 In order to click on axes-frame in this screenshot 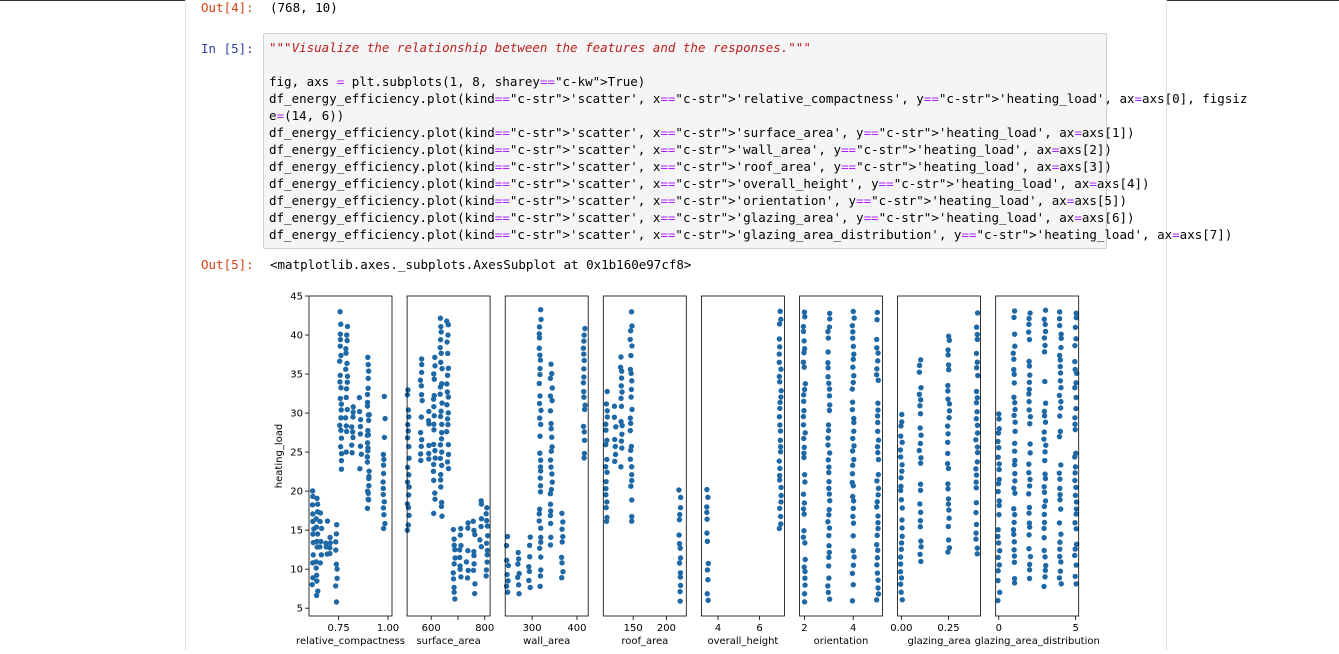, I will do `click(939, 456)`.